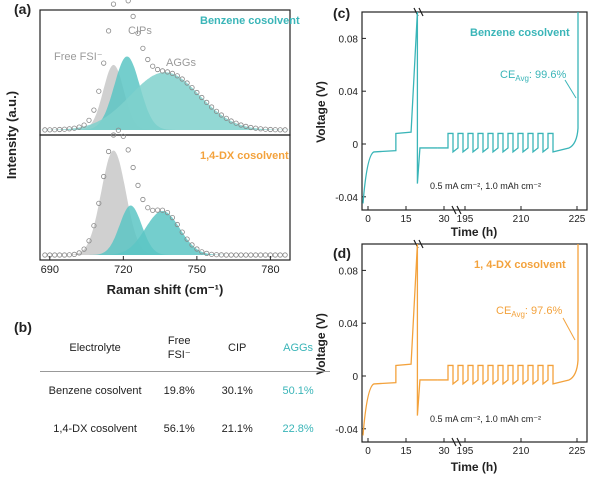 Image resolution: width=600 pixels, height=479 pixels. What do you see at coordinates (179, 429) in the screenshot?
I see `cell-free: 56.1%` at bounding box center [179, 429].